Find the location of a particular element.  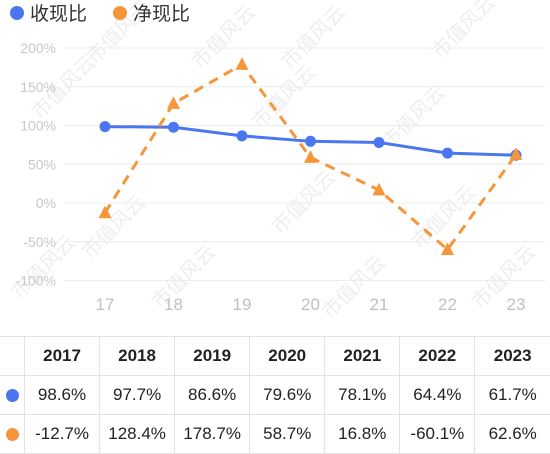

legend-label-series-0: 收现比 is located at coordinates (58, 14).